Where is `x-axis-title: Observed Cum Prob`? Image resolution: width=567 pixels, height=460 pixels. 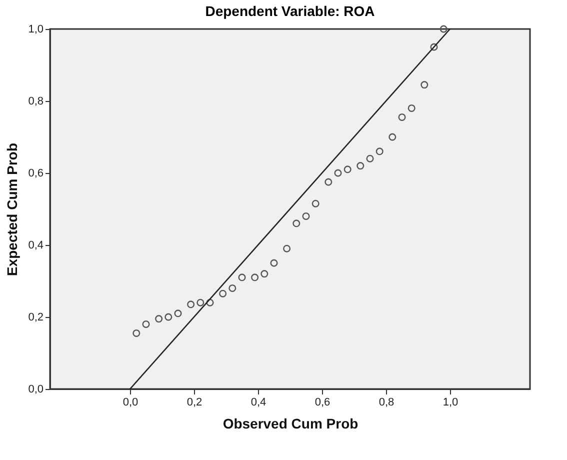
x-axis-title: Observed Cum Prob is located at coordinates (290, 424).